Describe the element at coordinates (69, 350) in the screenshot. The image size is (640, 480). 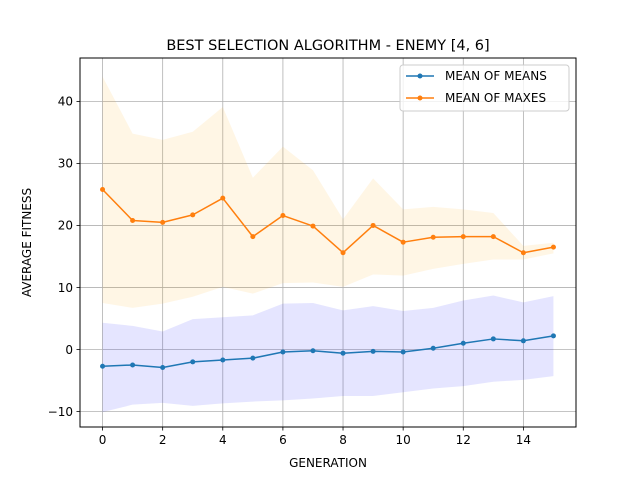
I see `y-tick-label: 0` at that location.